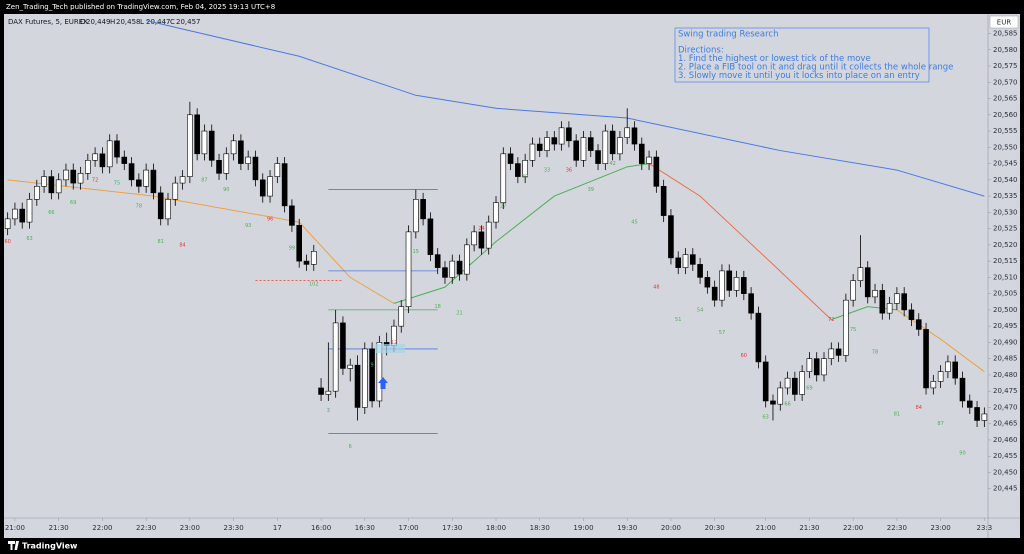  Describe the element at coordinates (496, 528) in the screenshot. I see `x-tick-label: 18:00` at that location.